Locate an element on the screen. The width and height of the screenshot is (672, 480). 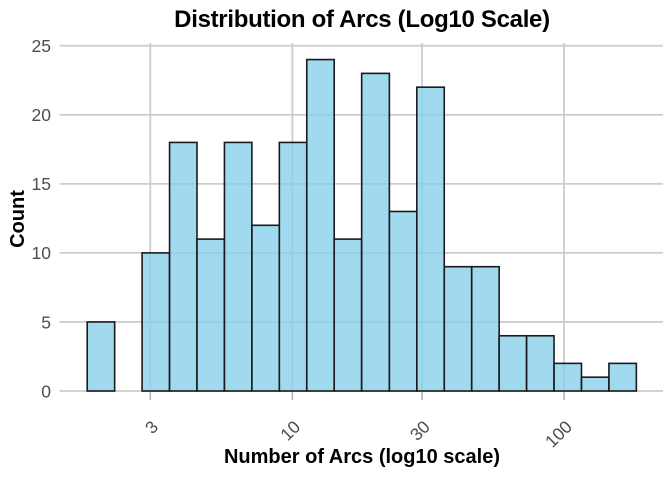
x-tick-label: 3 is located at coordinates (151, 427).